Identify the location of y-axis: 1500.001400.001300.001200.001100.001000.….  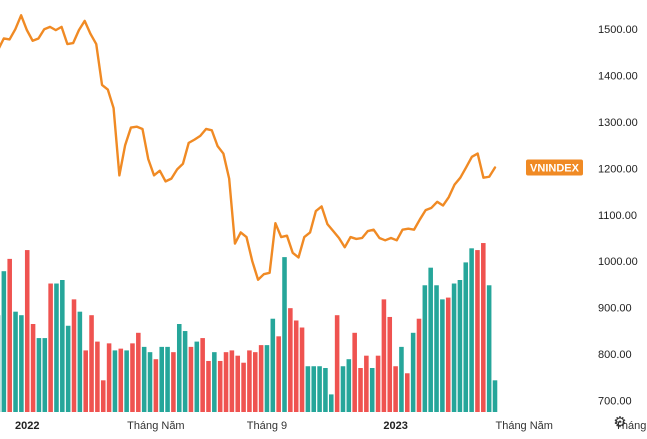
(618, 215).